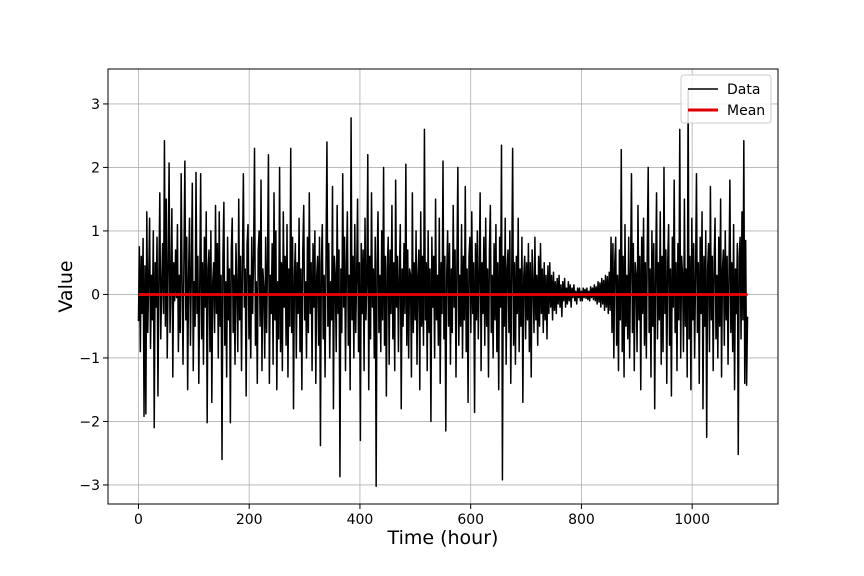 The image size is (864, 576). Describe the element at coordinates (95, 105) in the screenshot. I see `y-tick-label: 3` at that location.